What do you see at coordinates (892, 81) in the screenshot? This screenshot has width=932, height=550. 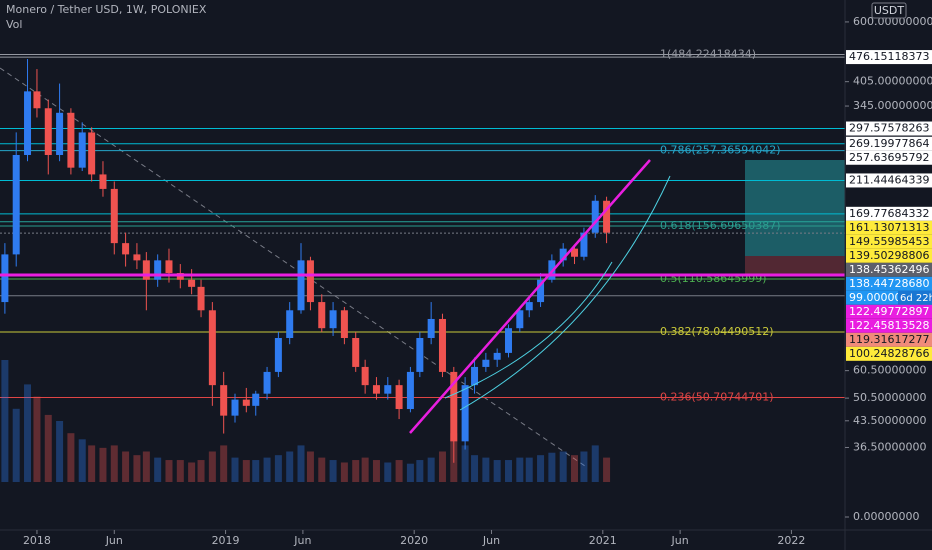 I see `y-tick-label: 405.00000000` at bounding box center [892, 81].